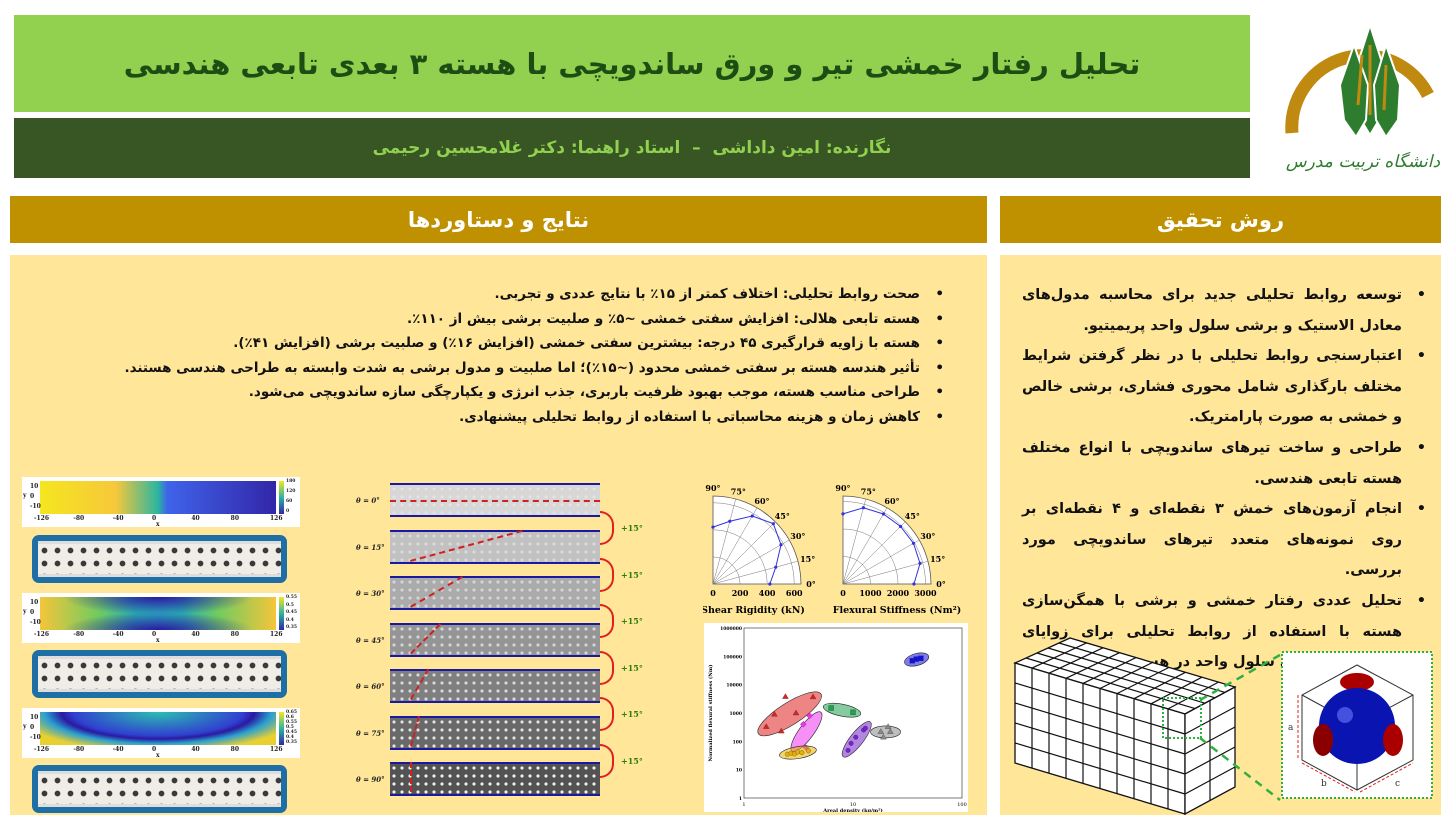 This screenshot has height=820, width=1456. I want to click on colorbar-tick: 120, so click(291, 491).